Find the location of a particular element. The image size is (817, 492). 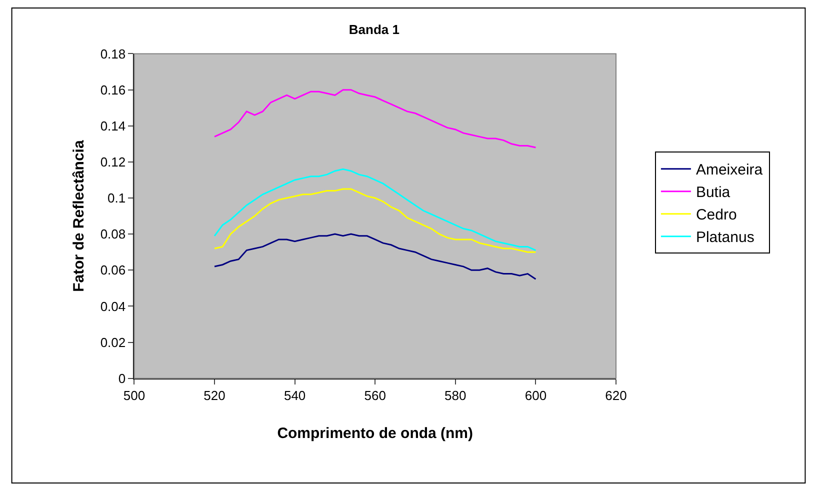

legend-label: Ameixeira is located at coordinates (730, 170).